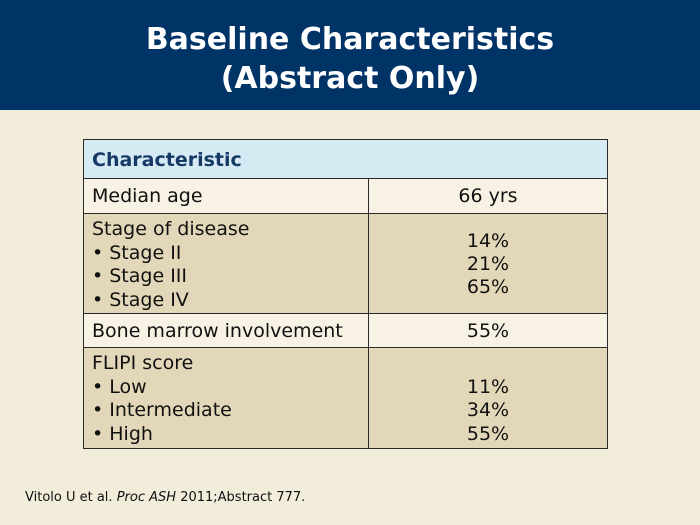  Describe the element at coordinates (350, 39) in the screenshot. I see `slide-title-line-1: Baseline Characteristics` at that location.